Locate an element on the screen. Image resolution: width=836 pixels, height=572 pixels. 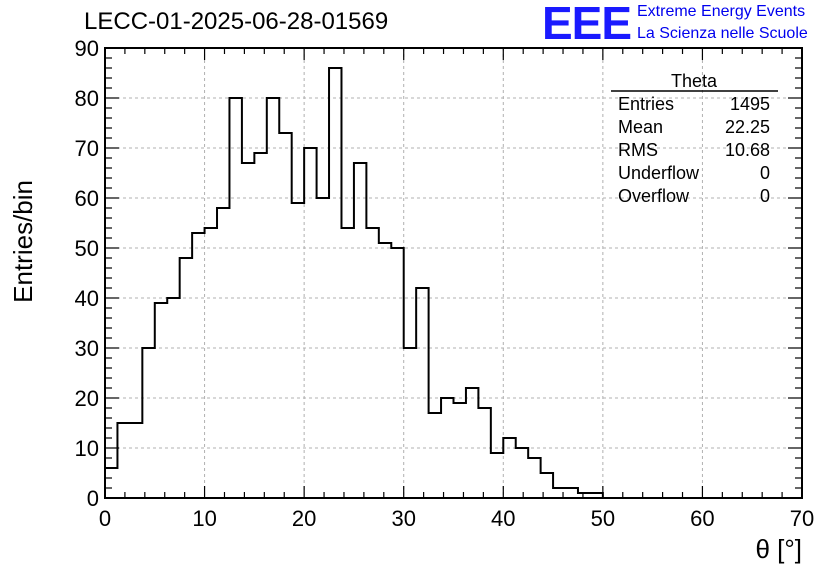
logo-subtitle-1: Extreme Energy Events is located at coordinates (721, 11).